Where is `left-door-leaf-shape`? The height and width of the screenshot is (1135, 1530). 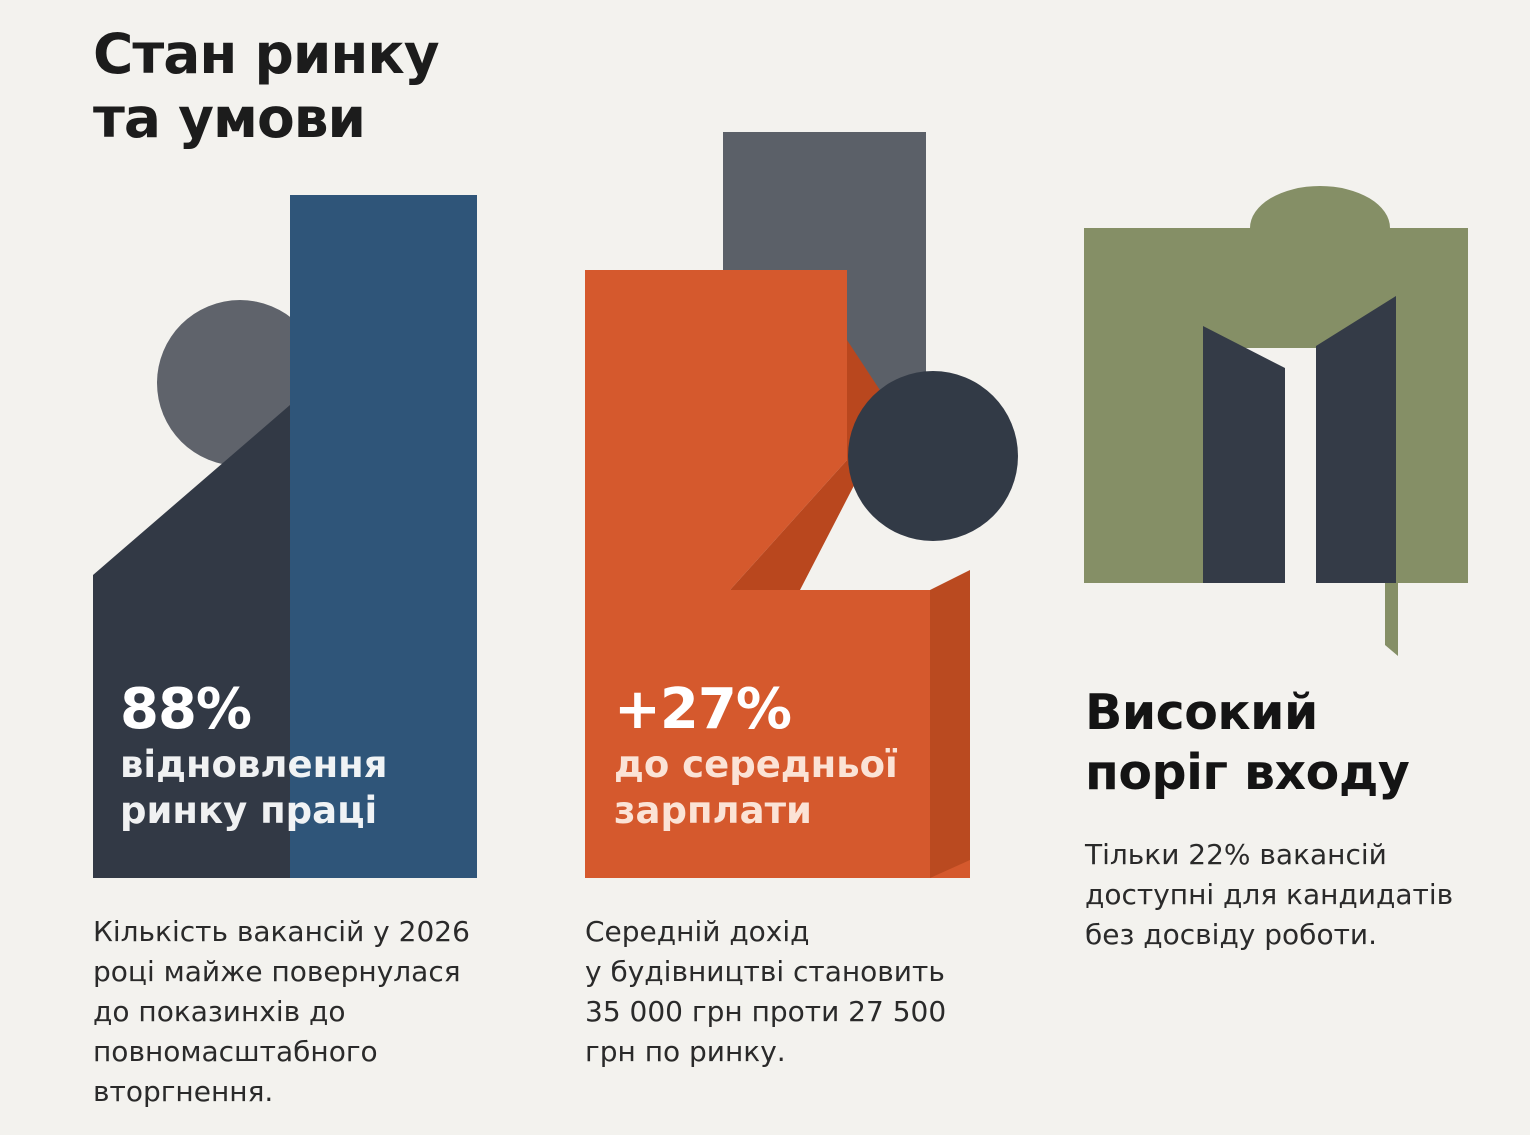
left-door-leaf-shape is located at coordinates (1244, 454).